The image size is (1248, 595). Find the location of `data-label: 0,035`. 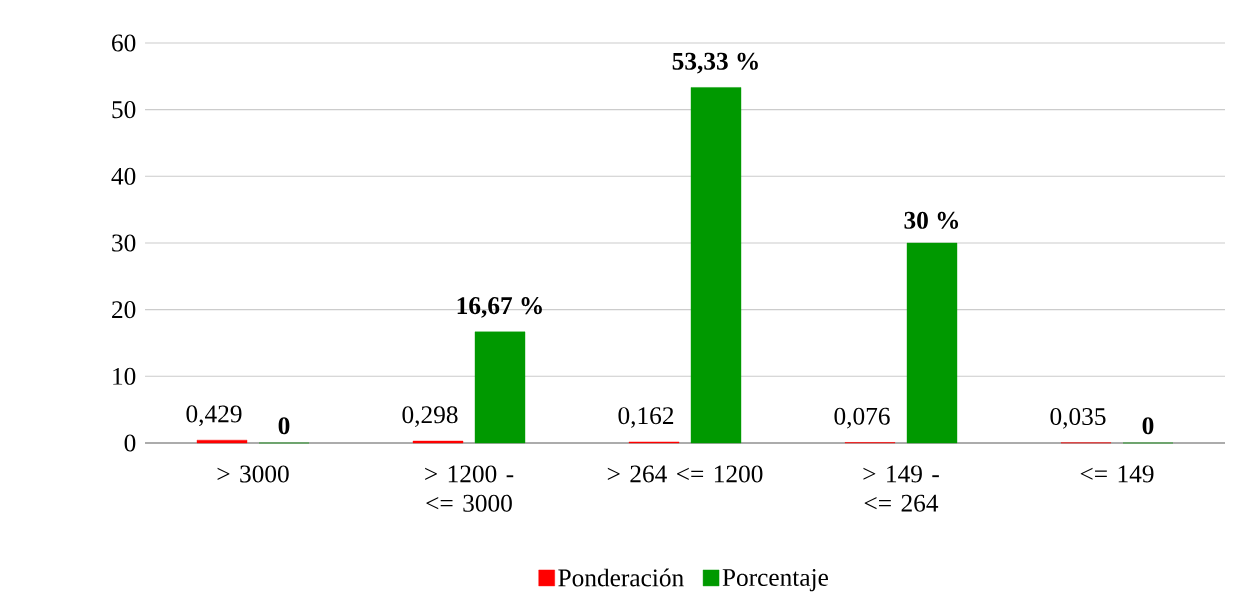

data-label: 0,035 is located at coordinates (1078, 418).